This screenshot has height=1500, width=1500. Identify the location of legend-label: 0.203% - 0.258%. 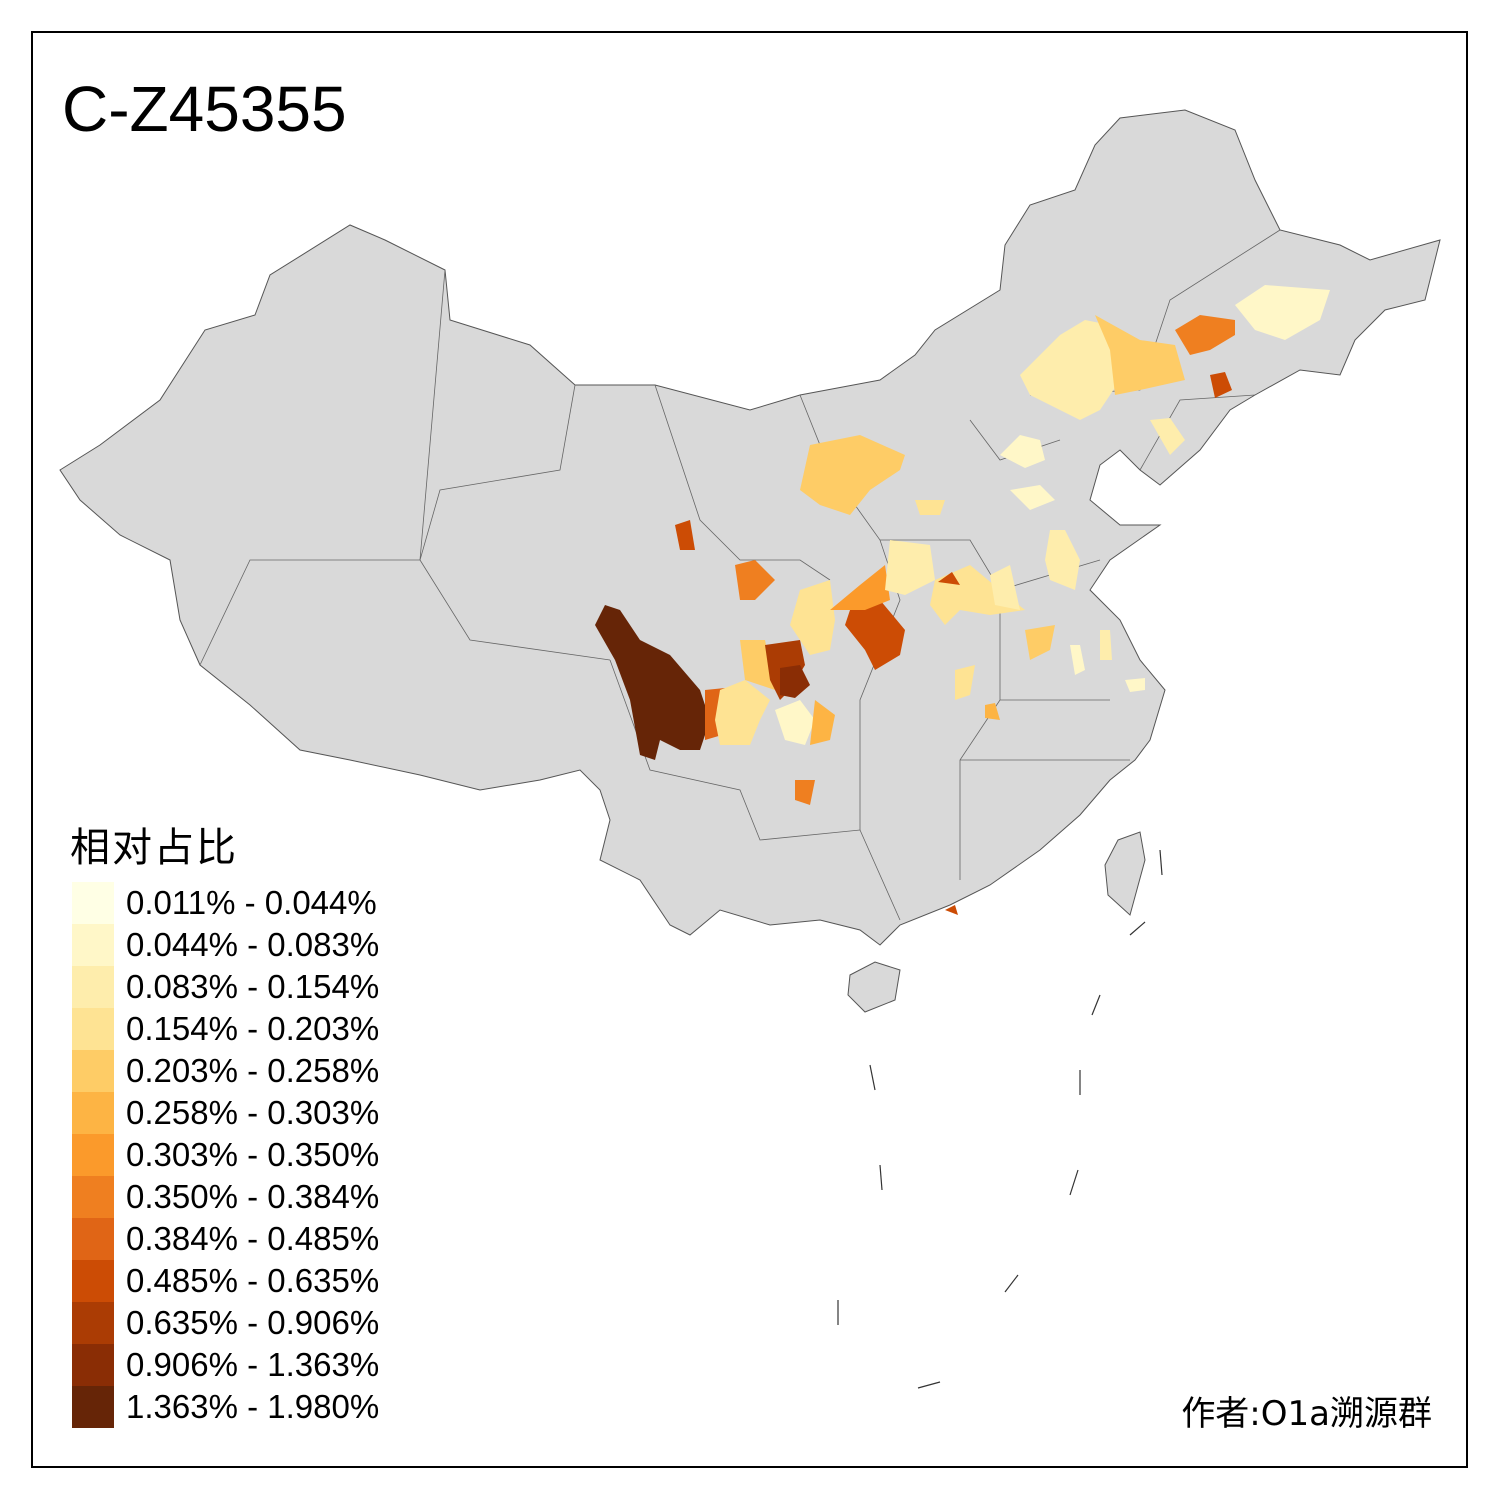
(253, 1070).